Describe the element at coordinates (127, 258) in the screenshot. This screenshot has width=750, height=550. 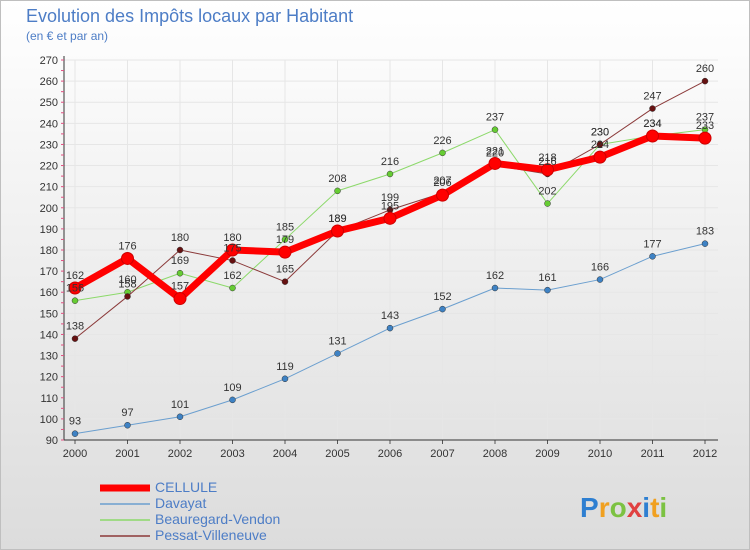
I see `point-cellule-2001` at that location.